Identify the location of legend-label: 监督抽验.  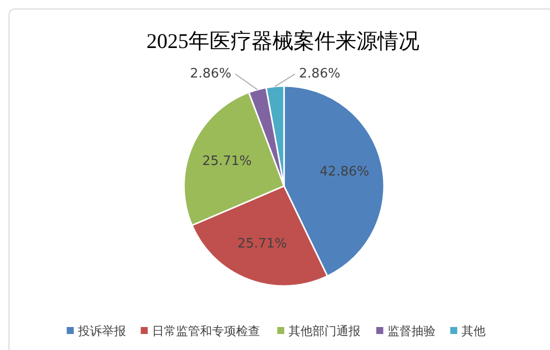
(411, 331).